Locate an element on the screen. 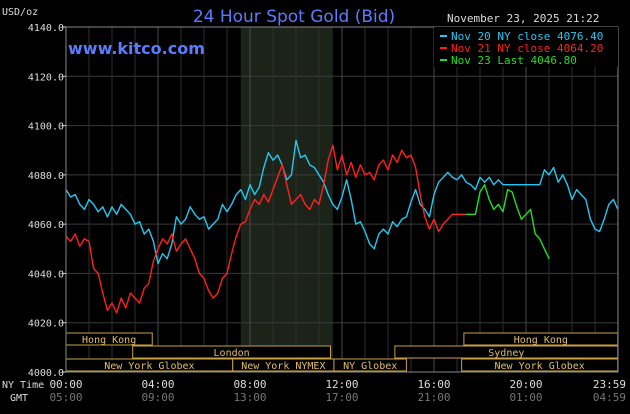  x-tick-label-gmt: 13:00 is located at coordinates (249, 397).